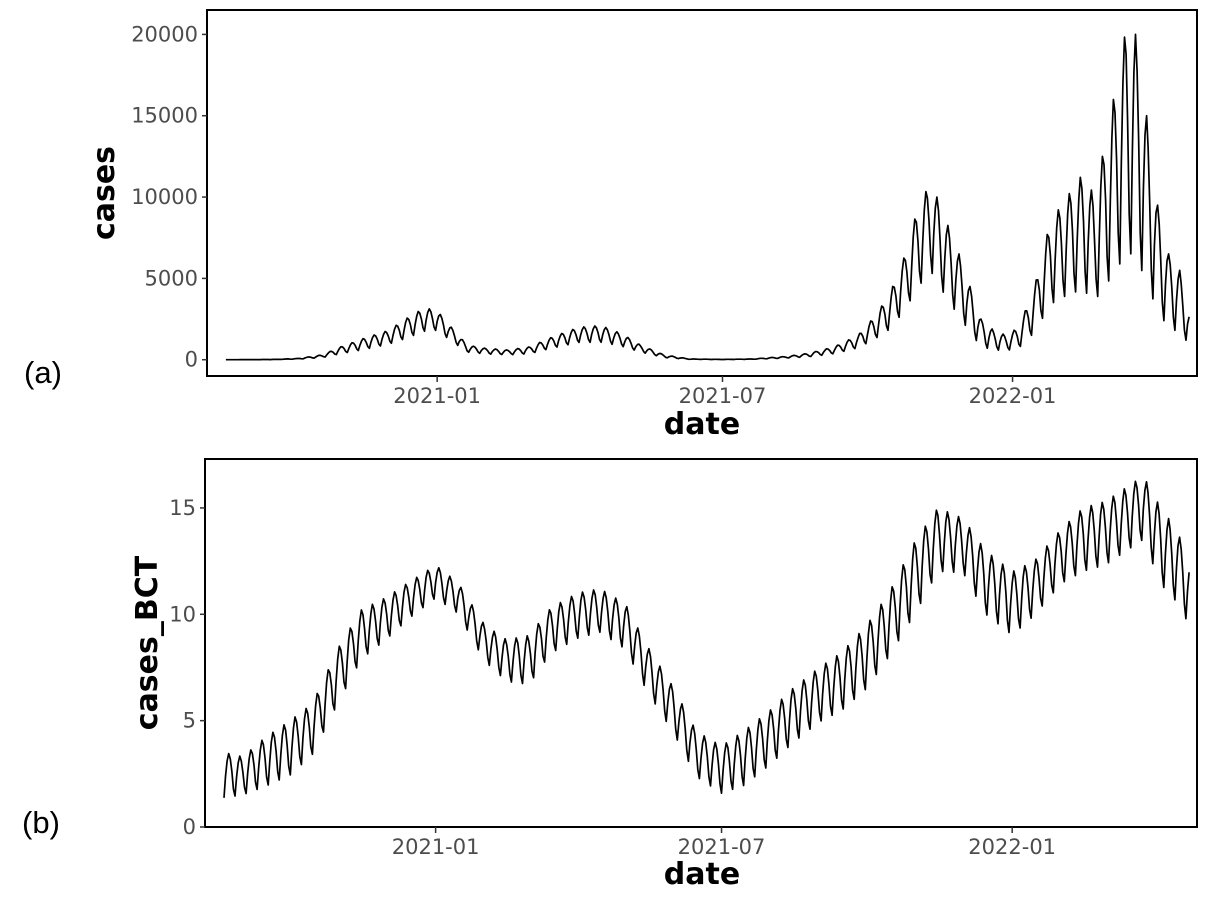 This screenshot has height=900, width=1207. What do you see at coordinates (164, 197) in the screenshot?
I see `y-tick-label: 10000` at bounding box center [164, 197].